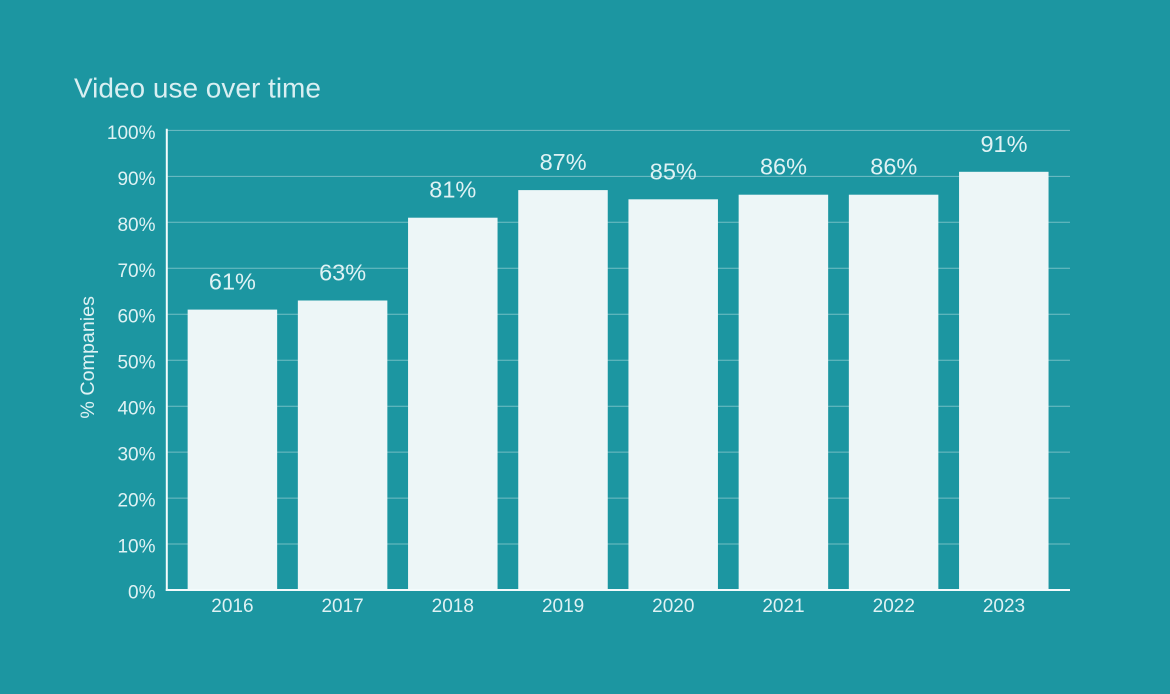  What do you see at coordinates (673, 606) in the screenshot?
I see `svg-text: 2020` at bounding box center [673, 606].